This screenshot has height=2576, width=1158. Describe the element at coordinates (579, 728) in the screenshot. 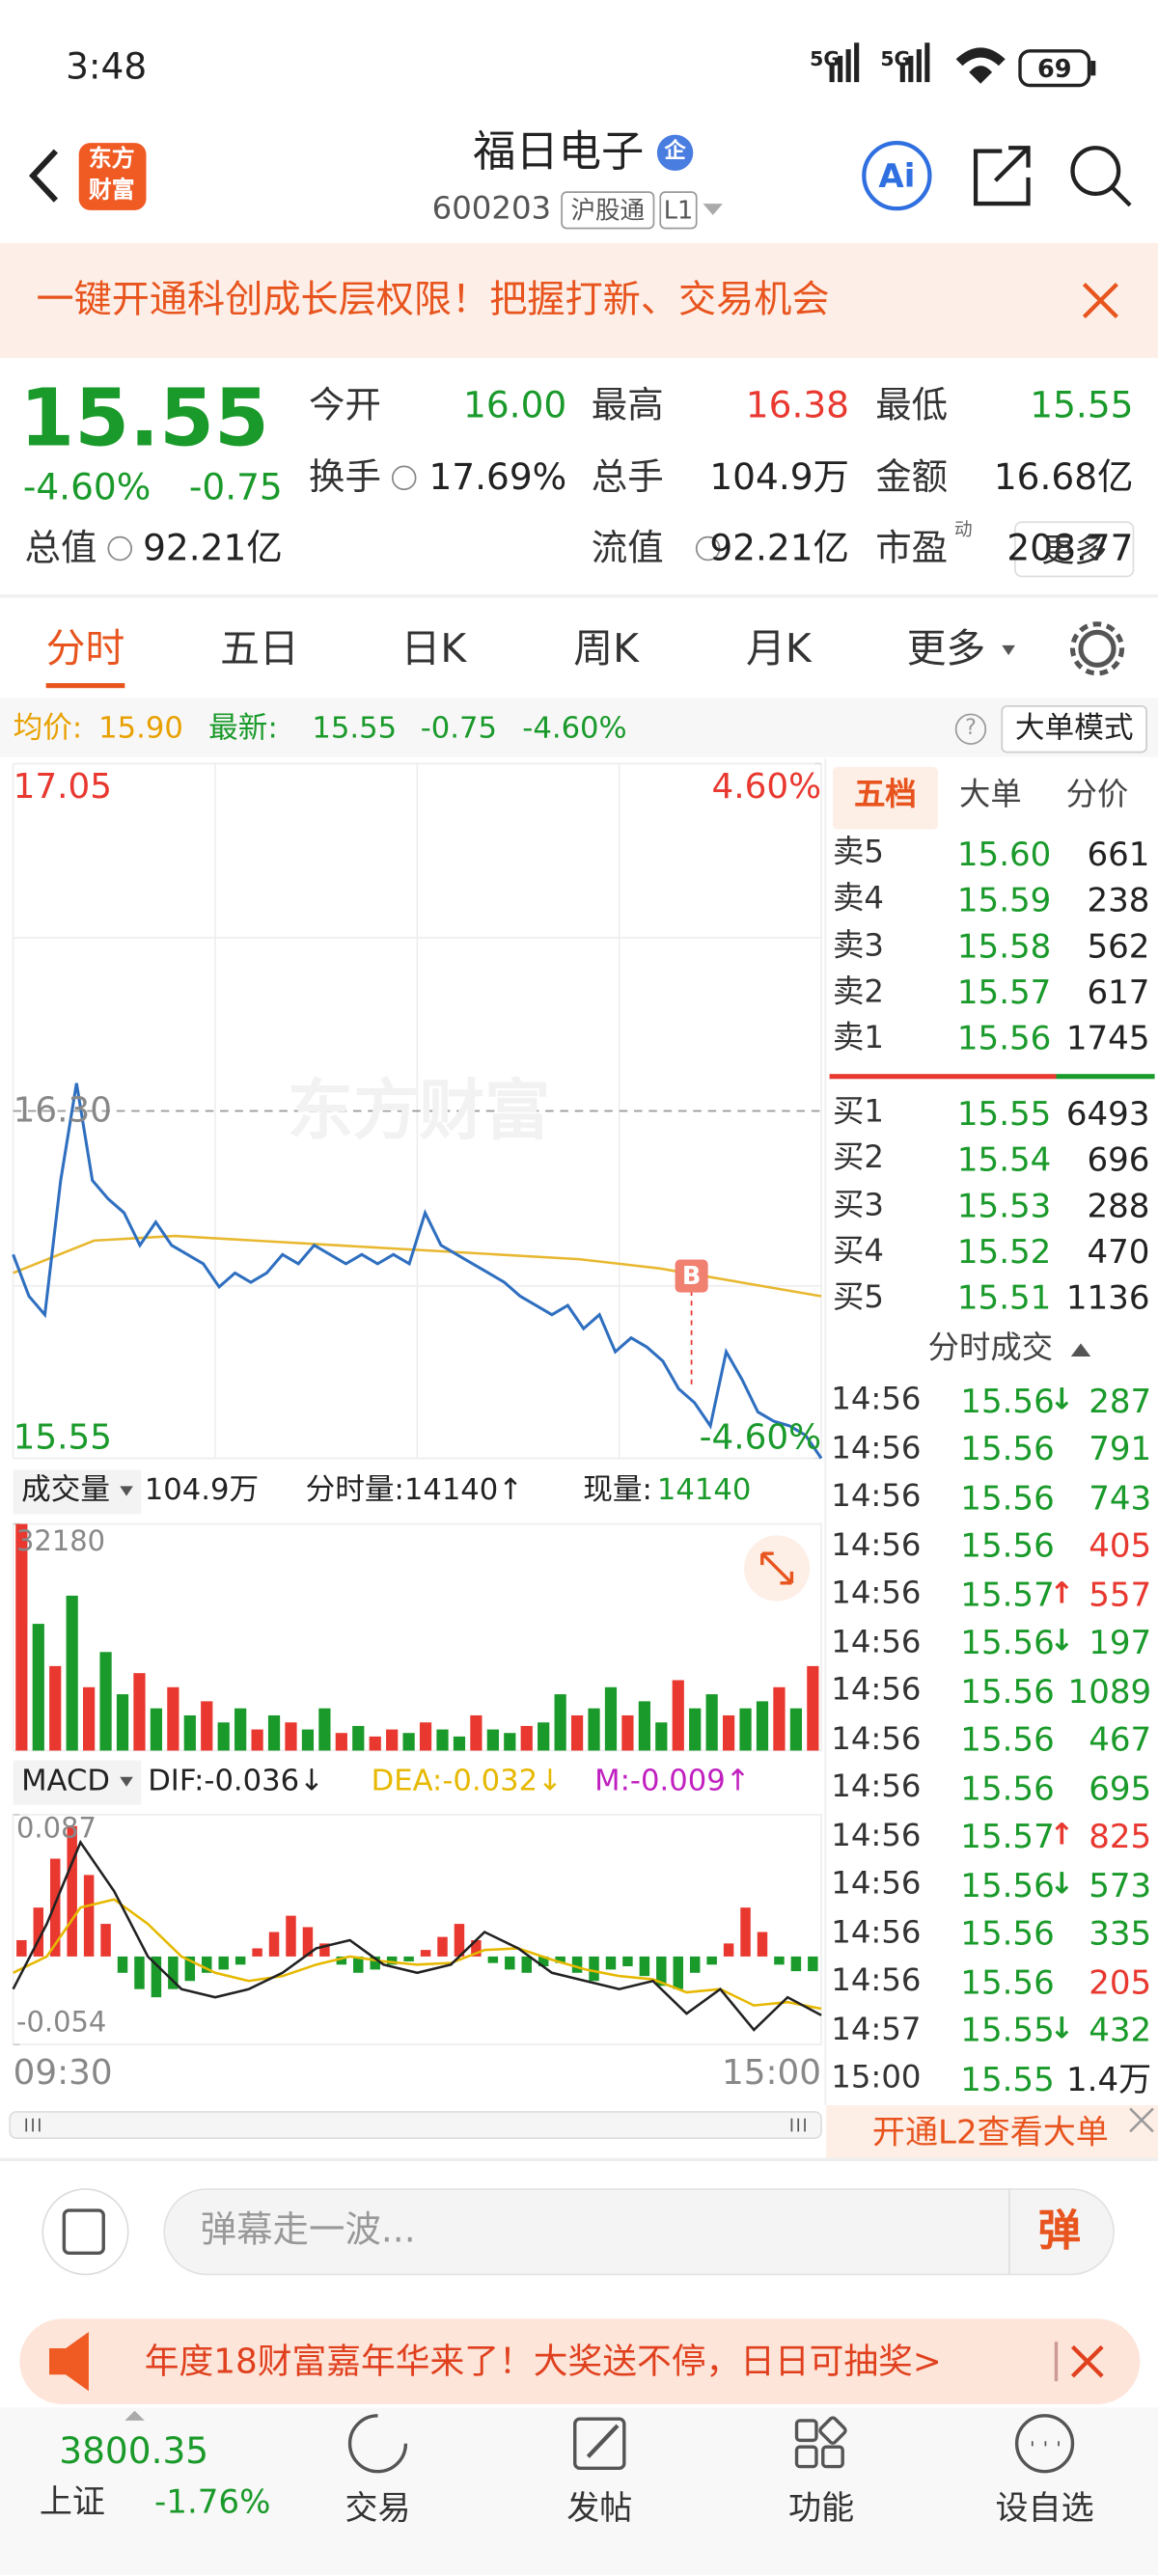

I see `info-line-bg` at that location.